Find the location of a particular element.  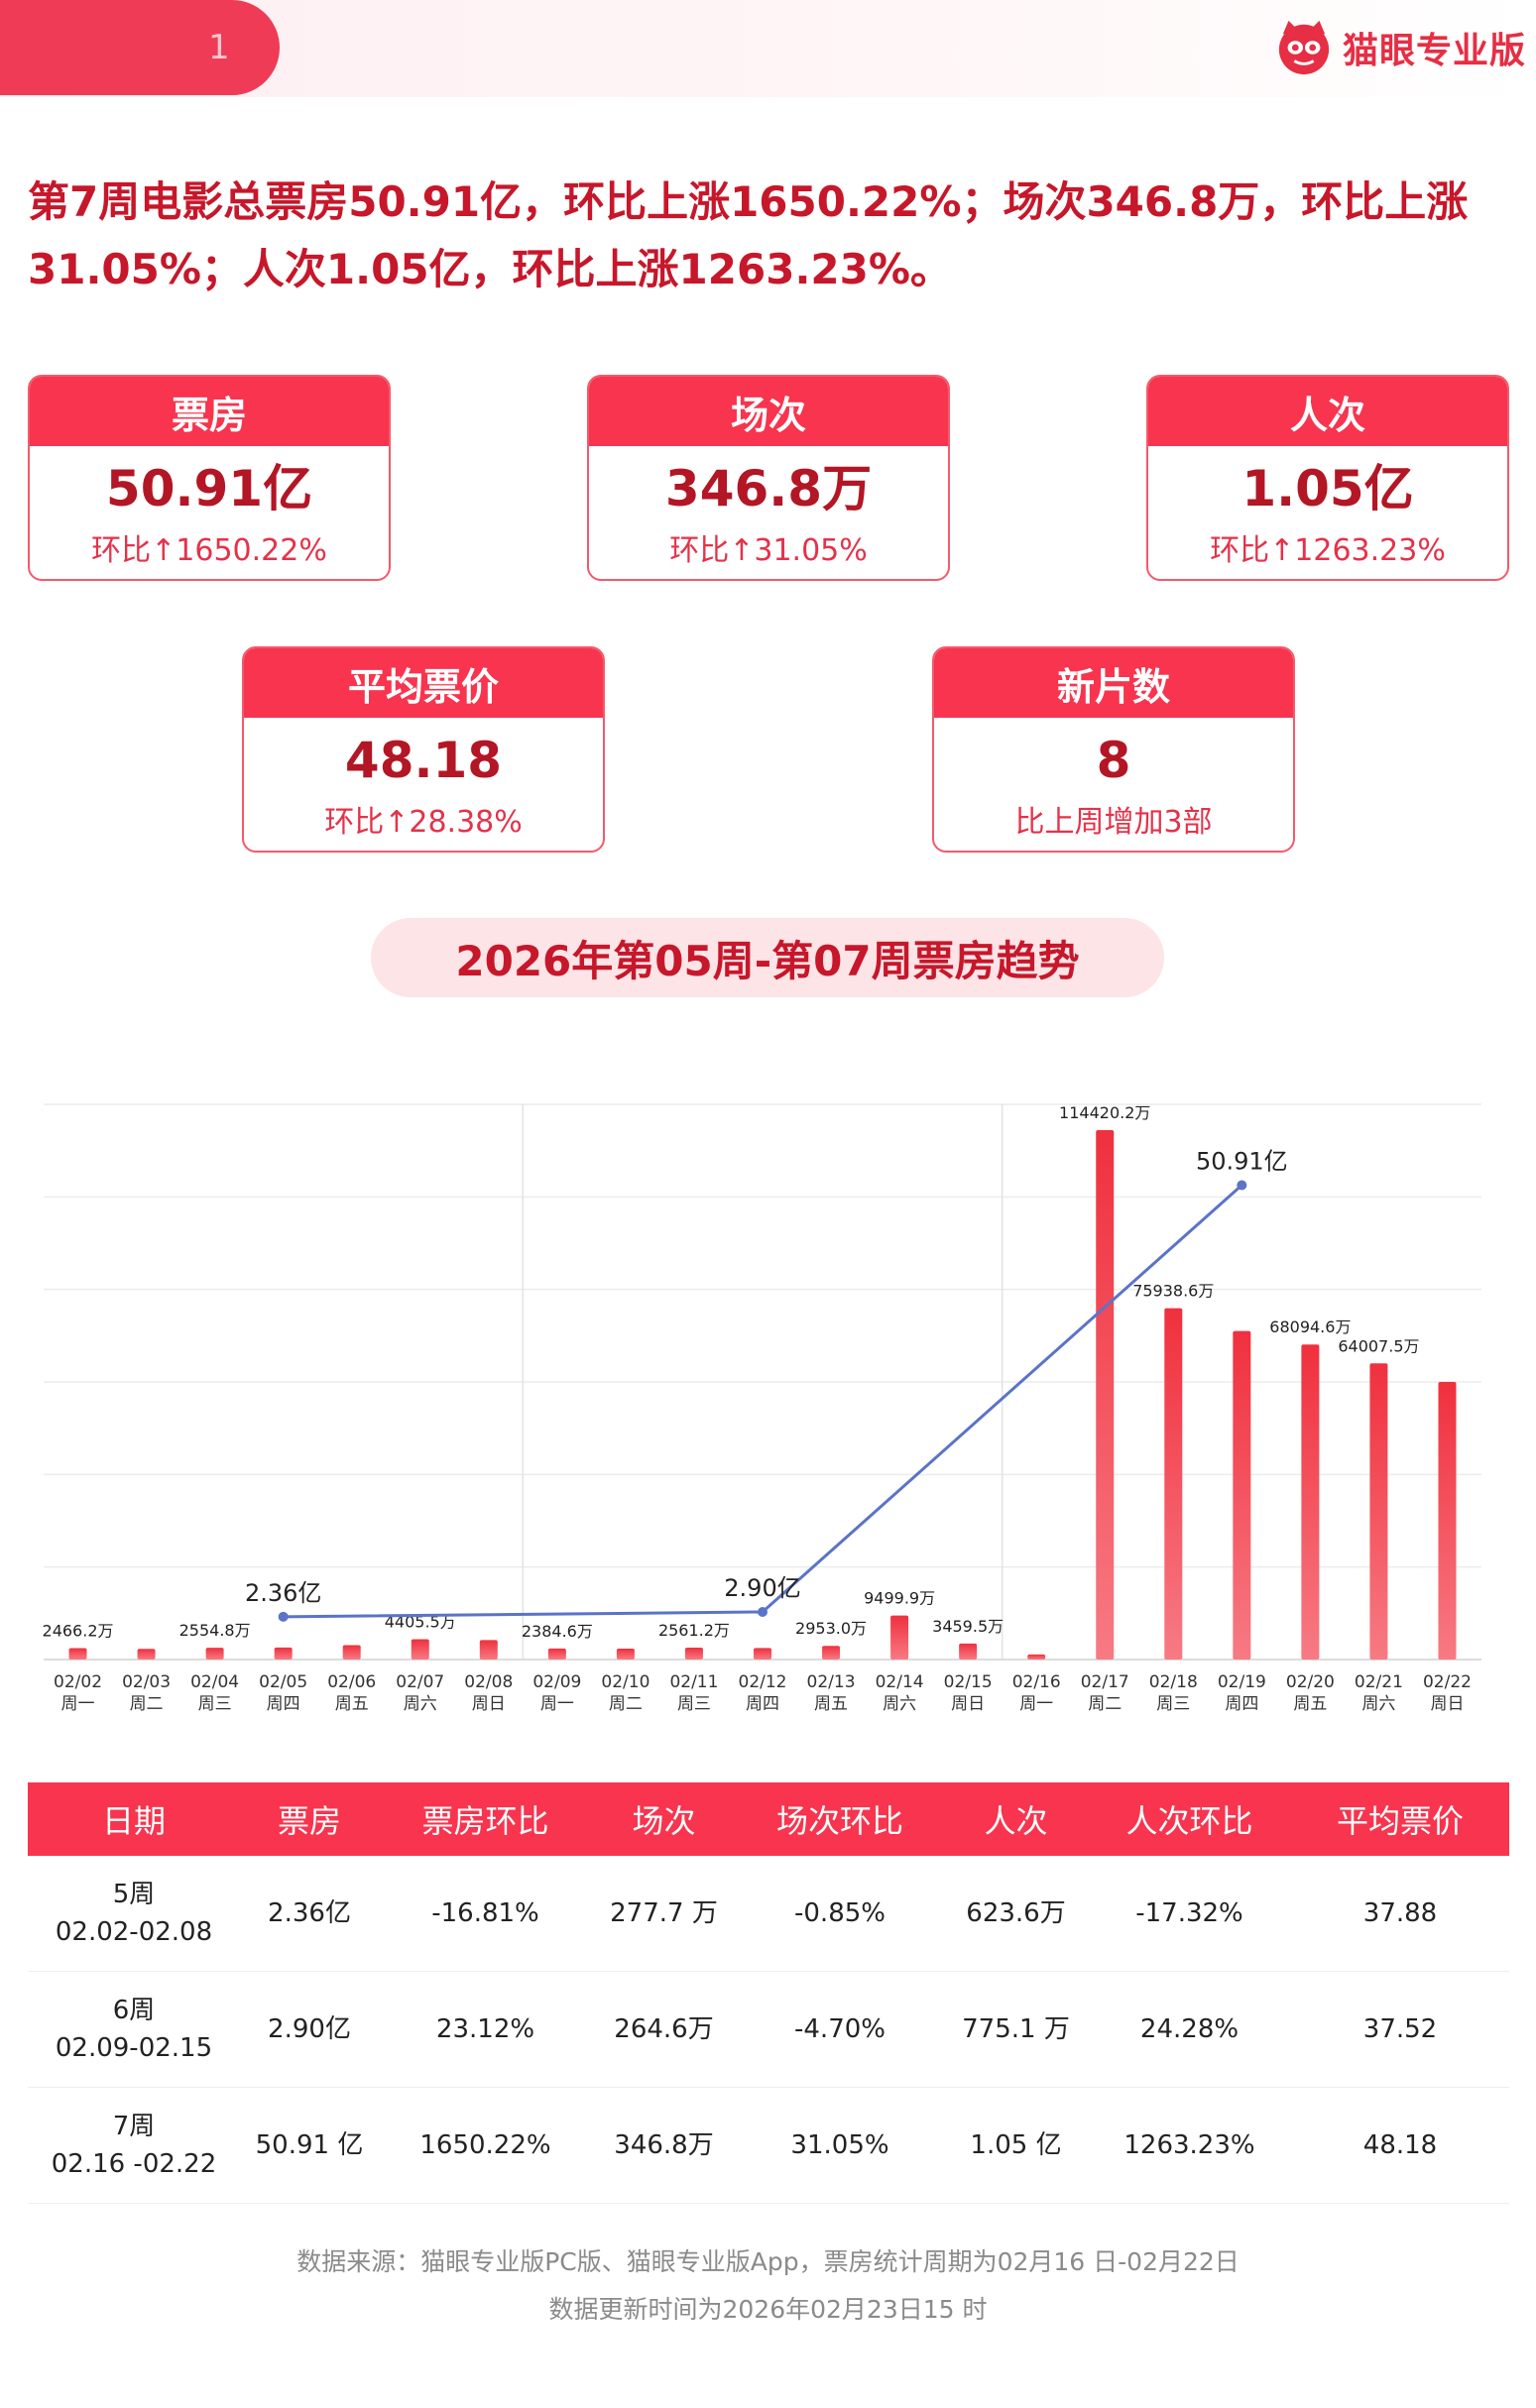

bar-value-label: 3459.5万 is located at coordinates (968, 1626).